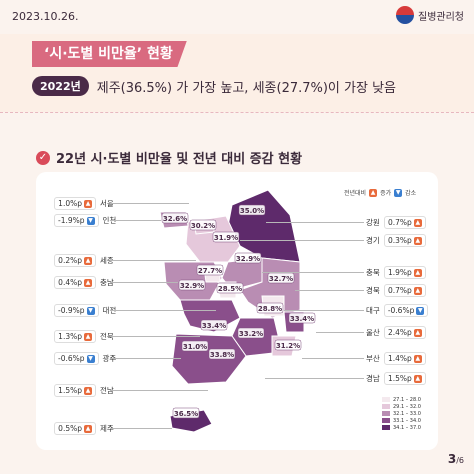 The image size is (474, 474). I want to click on scale-item: 34.1 – 37.0, so click(401, 427).